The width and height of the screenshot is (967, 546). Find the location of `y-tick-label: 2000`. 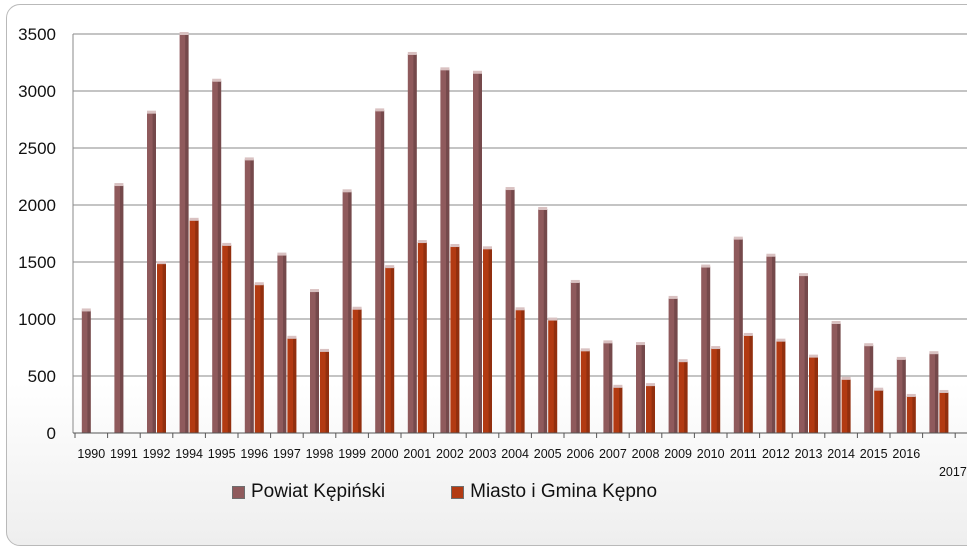

y-tick-label: 2000 is located at coordinates (37, 205).